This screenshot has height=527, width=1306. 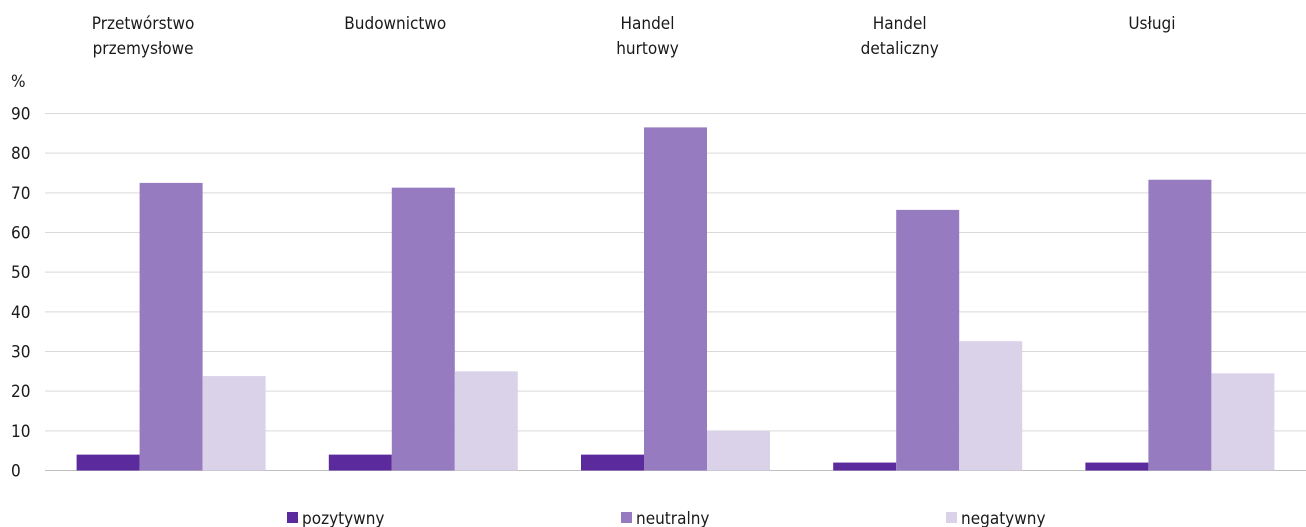 I want to click on legend-label-pozytywny: pozytywny, so click(x=343, y=518).